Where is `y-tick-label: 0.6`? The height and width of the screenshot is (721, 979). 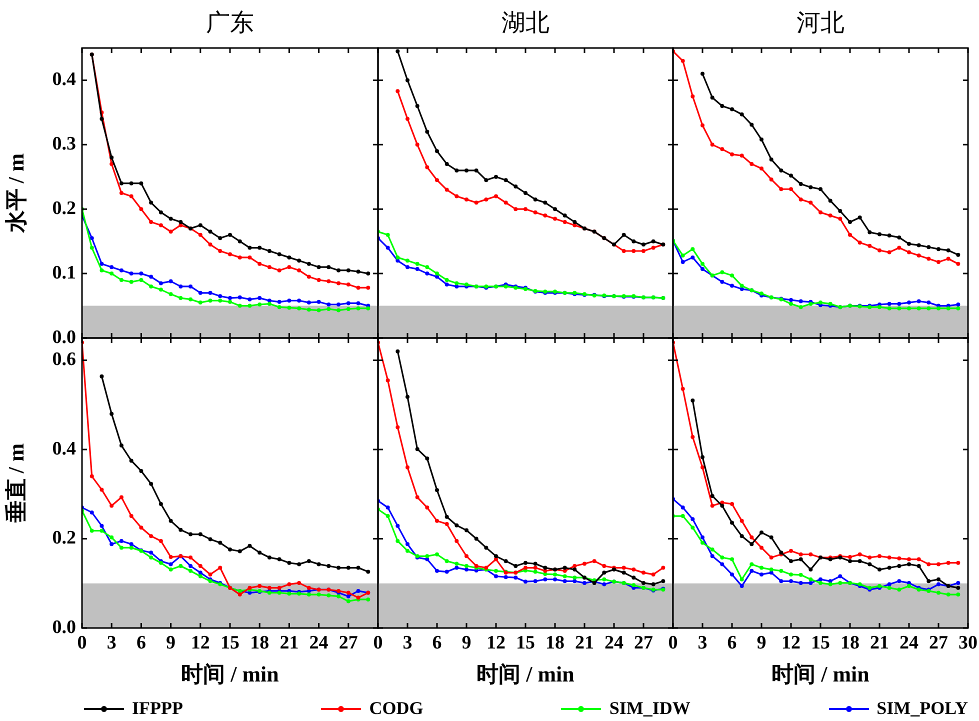 y-tick-label: 0.6 is located at coordinates (64, 359).